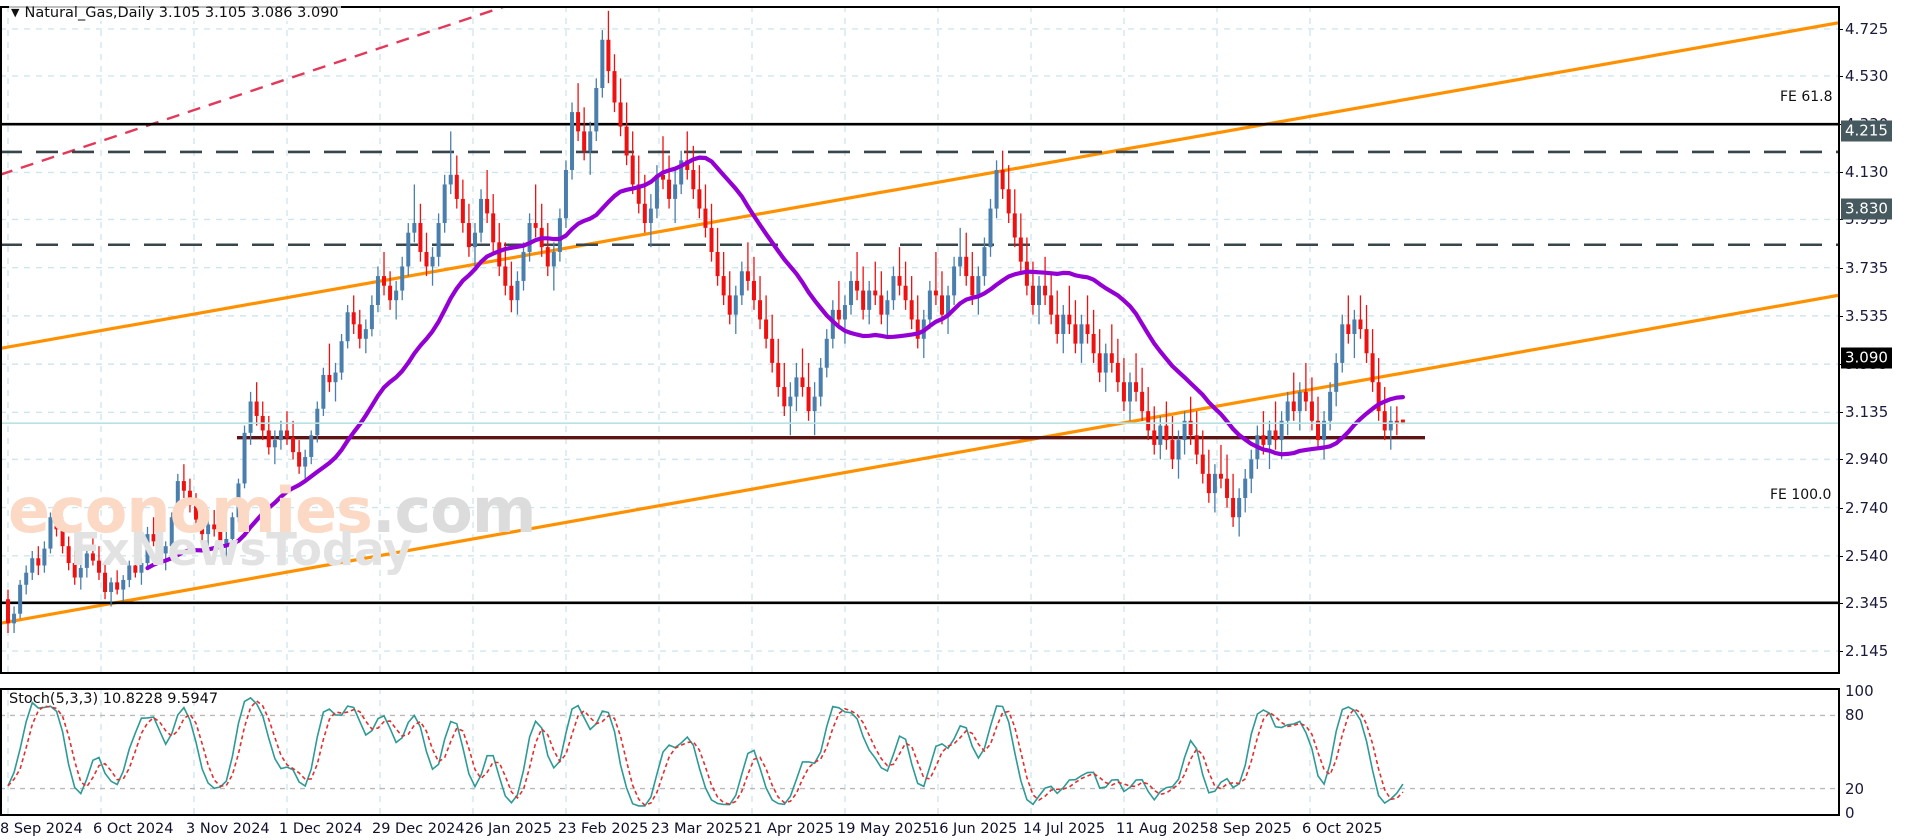 The width and height of the screenshot is (1916, 840). I want to click on price-right-axis, so click(1839, 340).